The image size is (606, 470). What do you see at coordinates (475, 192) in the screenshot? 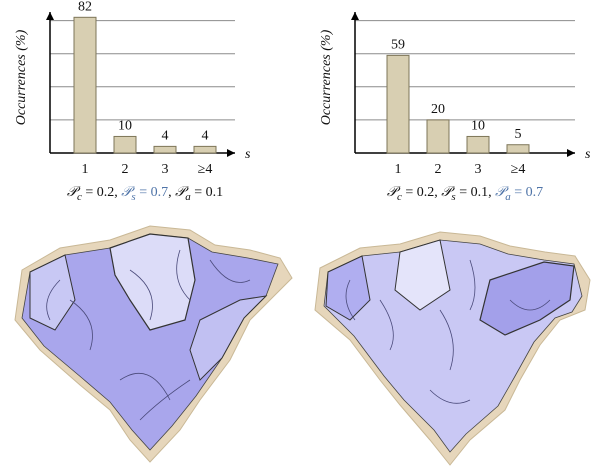
I see `caption-text: = 0.1,` at bounding box center [475, 192].